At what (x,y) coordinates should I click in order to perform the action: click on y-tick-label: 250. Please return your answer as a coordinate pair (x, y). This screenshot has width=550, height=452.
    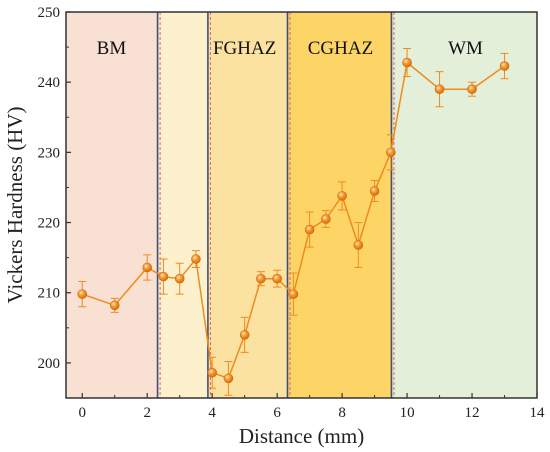
    Looking at the image, I should click on (49, 13).